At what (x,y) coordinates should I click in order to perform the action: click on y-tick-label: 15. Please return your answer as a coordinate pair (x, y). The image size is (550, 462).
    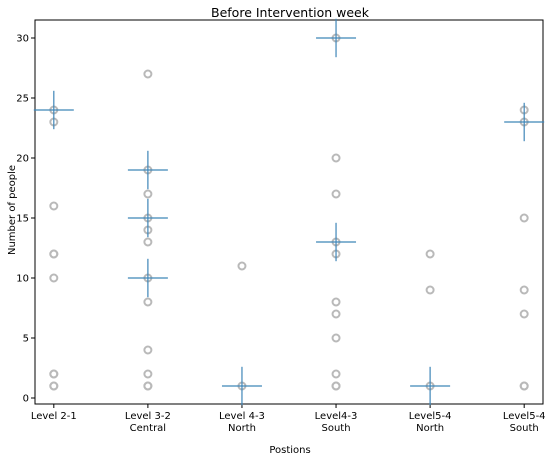
    Looking at the image, I should click on (22, 219).